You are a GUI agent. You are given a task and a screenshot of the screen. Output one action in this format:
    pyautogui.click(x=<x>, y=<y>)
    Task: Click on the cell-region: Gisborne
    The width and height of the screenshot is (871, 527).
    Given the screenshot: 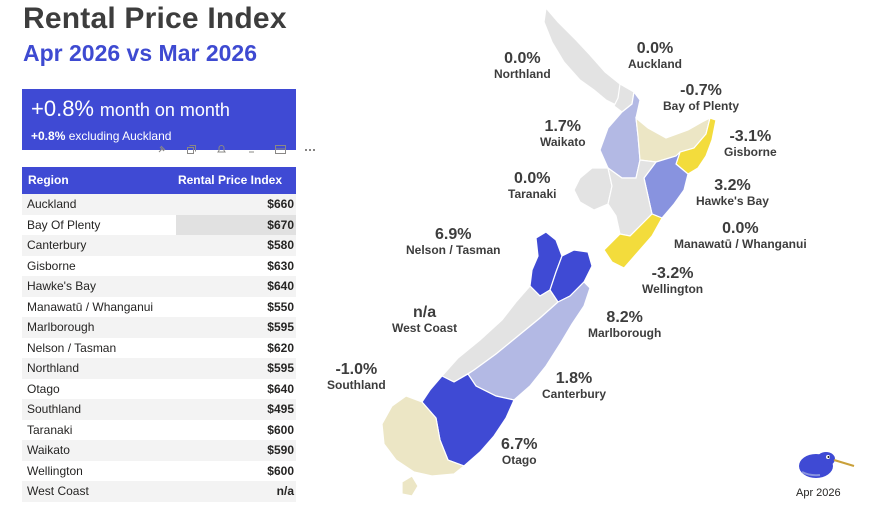 What is the action you would take?
    pyautogui.click(x=51, y=265)
    